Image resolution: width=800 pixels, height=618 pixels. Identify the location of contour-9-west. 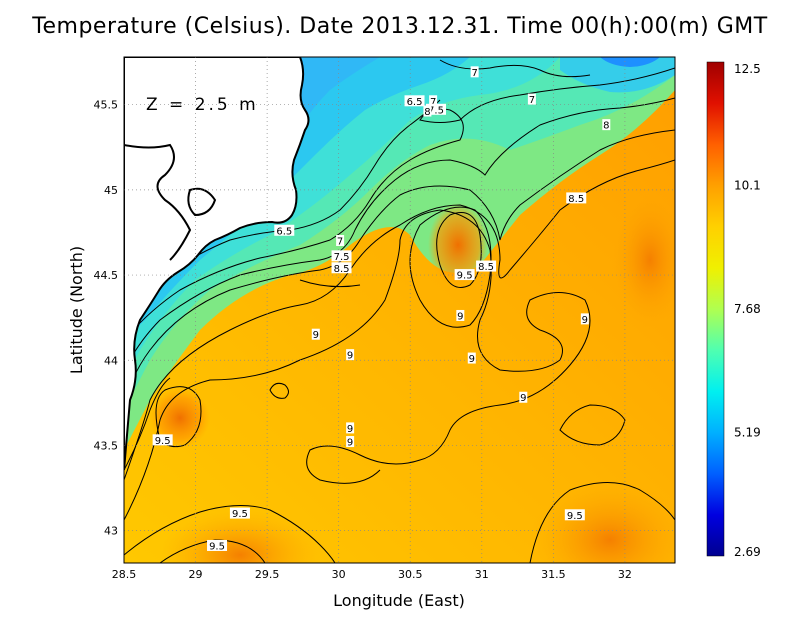
(147, 424).